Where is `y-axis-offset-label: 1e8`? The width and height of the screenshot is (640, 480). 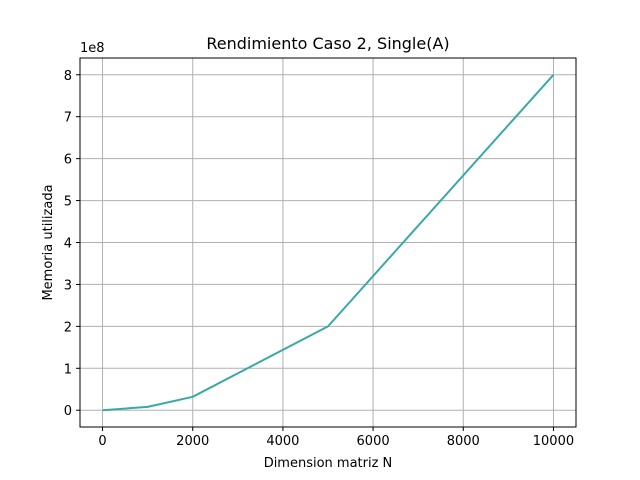 y-axis-offset-label: 1e8 is located at coordinates (92, 48).